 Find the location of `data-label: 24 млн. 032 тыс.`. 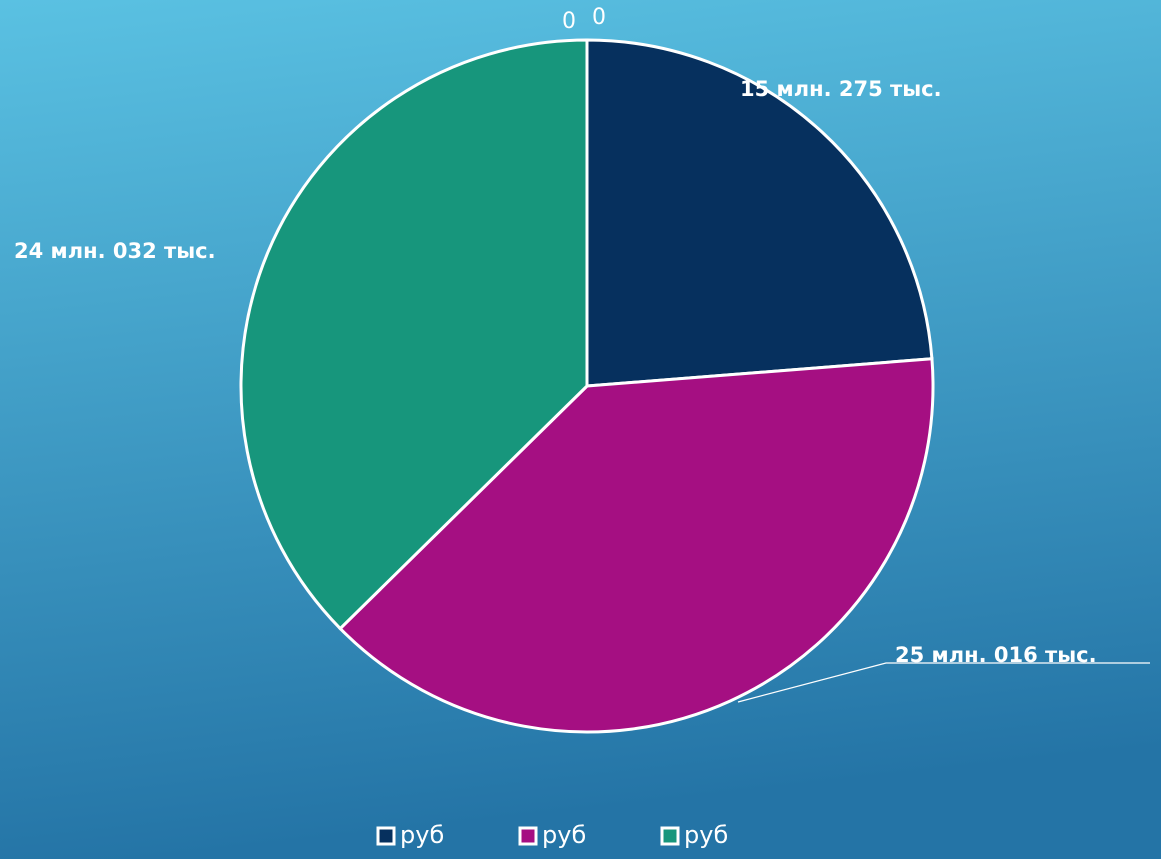

data-label: 24 млн. 032 тыс. is located at coordinates (115, 251).